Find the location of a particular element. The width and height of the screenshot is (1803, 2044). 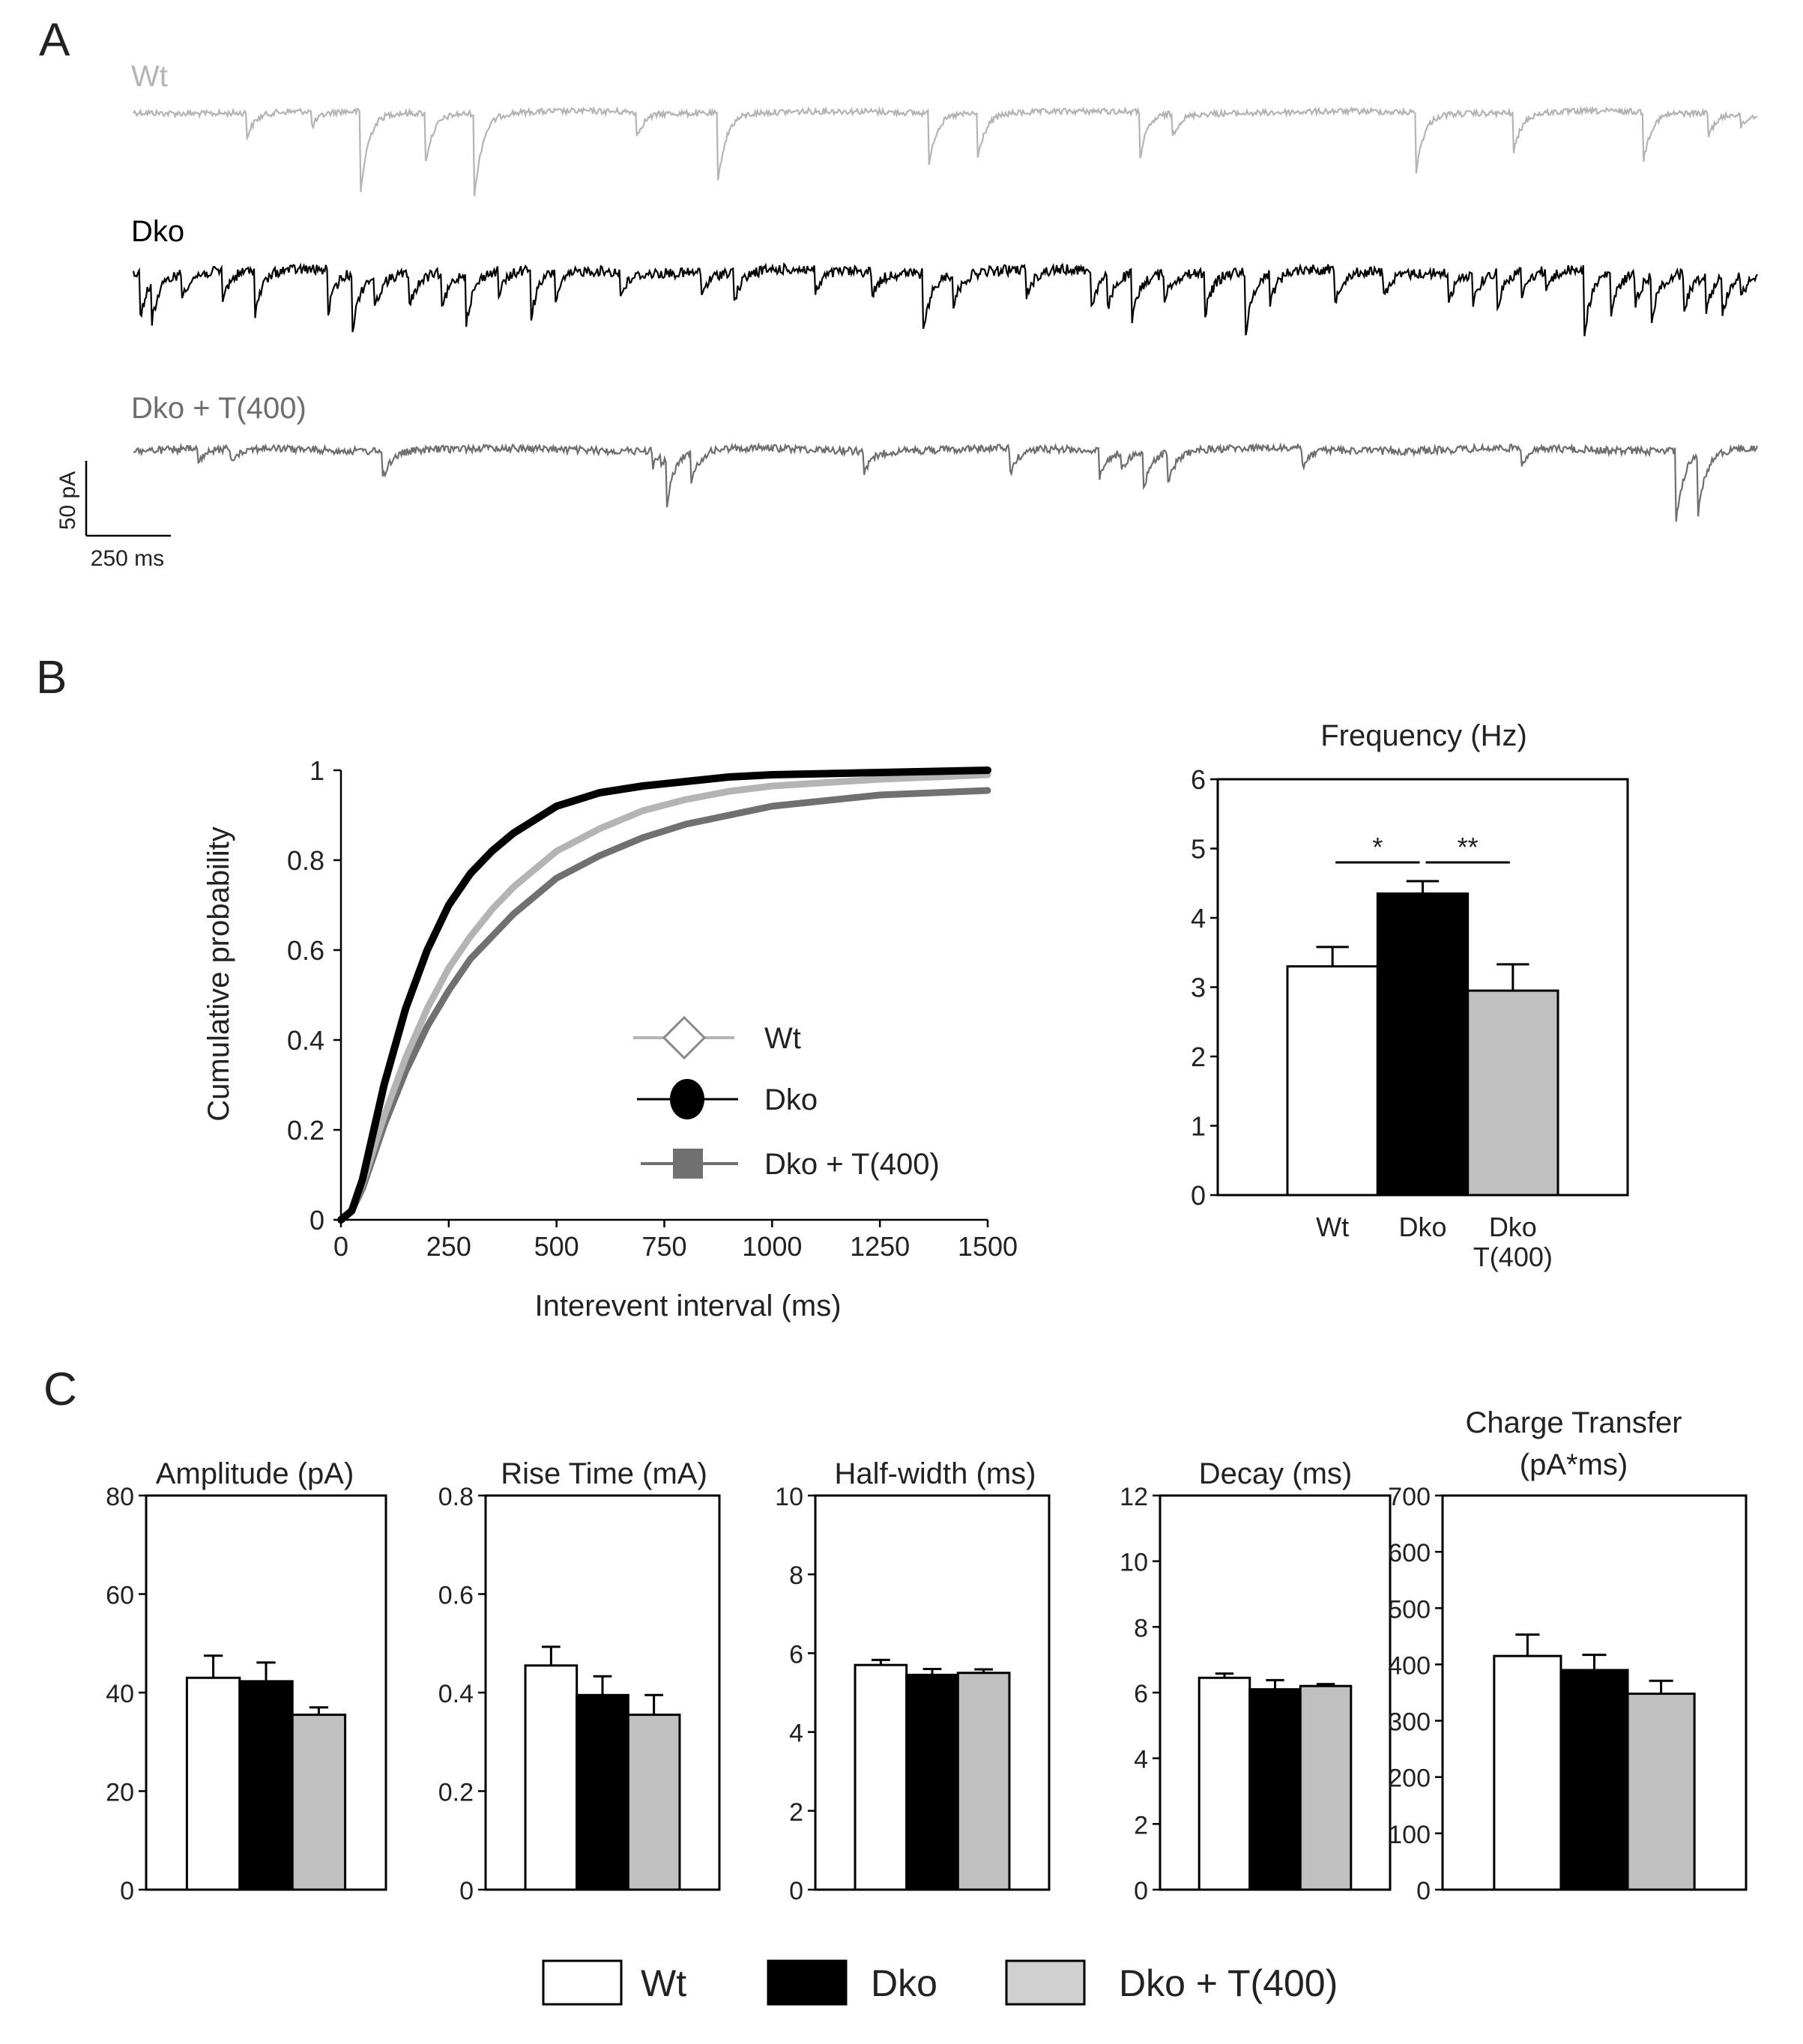

summary-2-y-tick-label: 8 is located at coordinates (796, 1575).